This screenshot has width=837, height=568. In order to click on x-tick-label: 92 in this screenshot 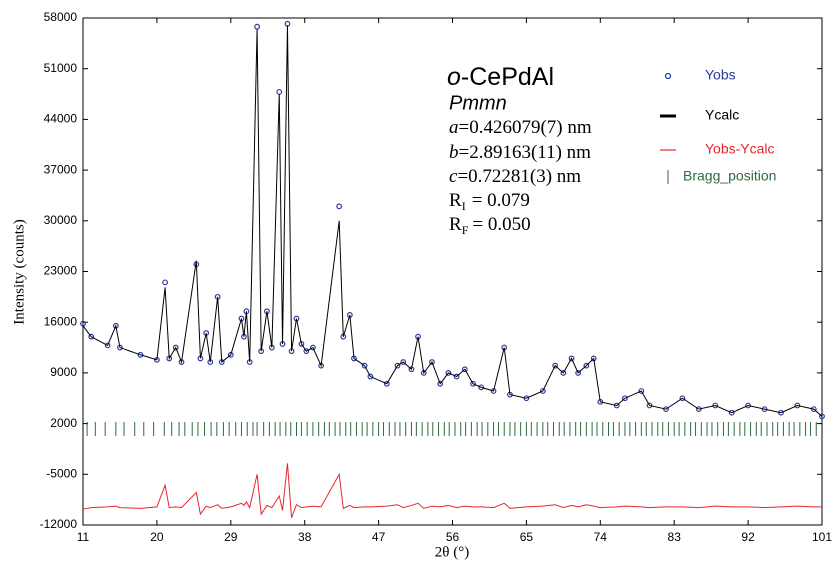, I will do `click(748, 537)`.